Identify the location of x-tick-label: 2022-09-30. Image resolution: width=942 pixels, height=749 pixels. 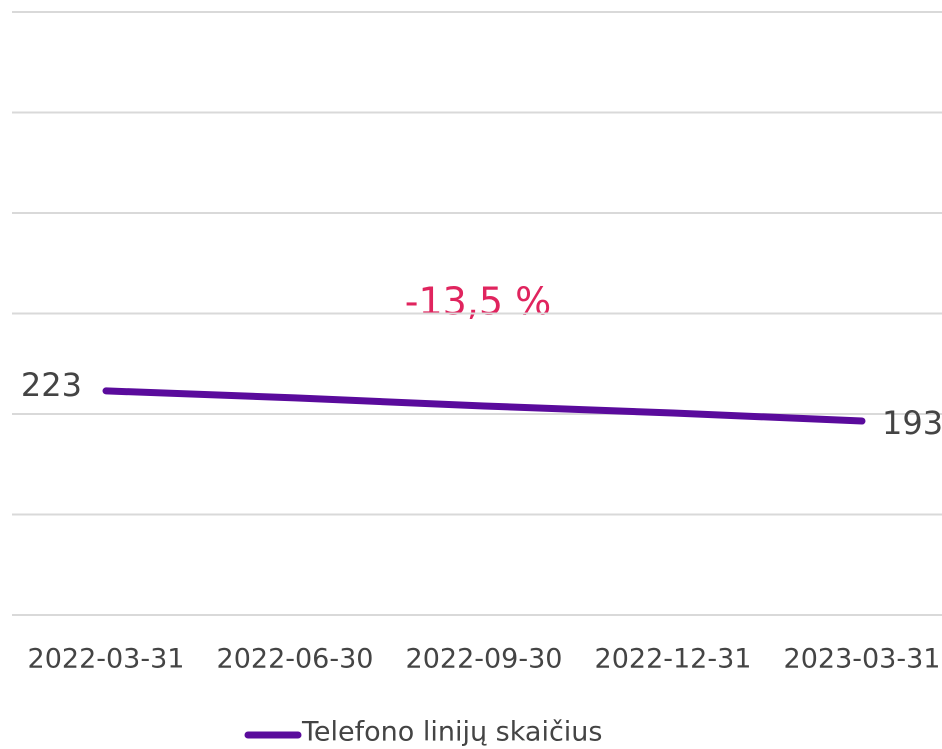
(484, 659).